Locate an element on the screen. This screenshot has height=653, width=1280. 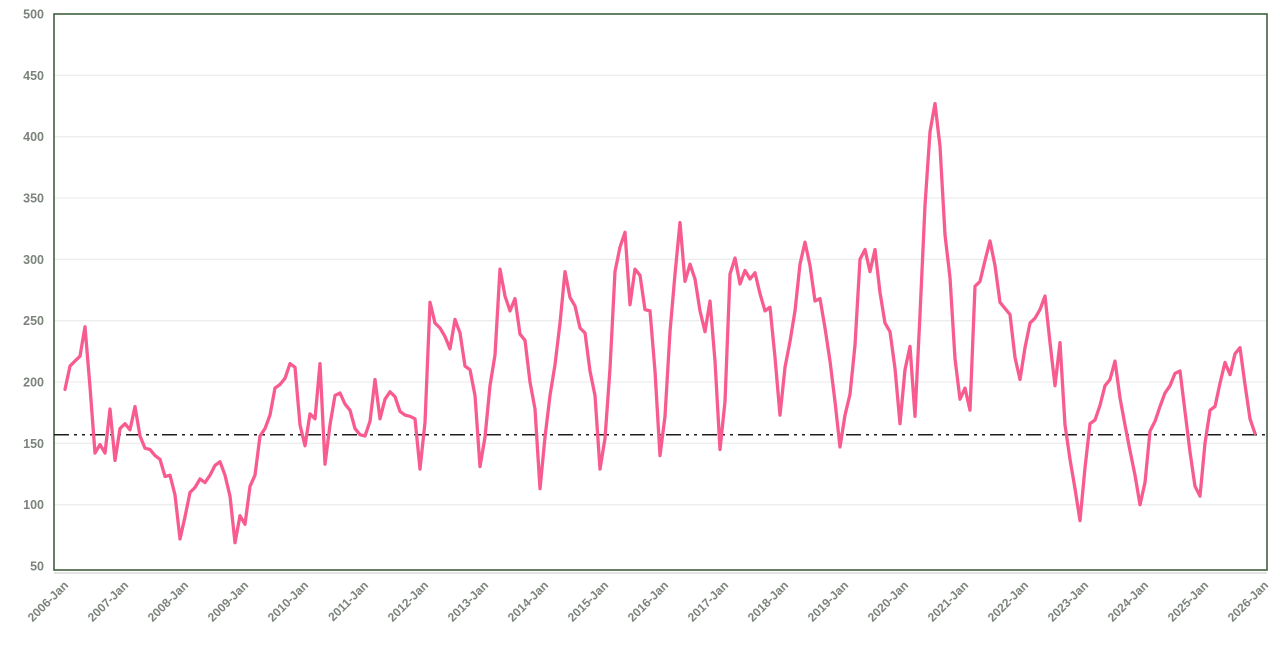
x-tick-label: 2025-Jan is located at coordinates (1188, 601).